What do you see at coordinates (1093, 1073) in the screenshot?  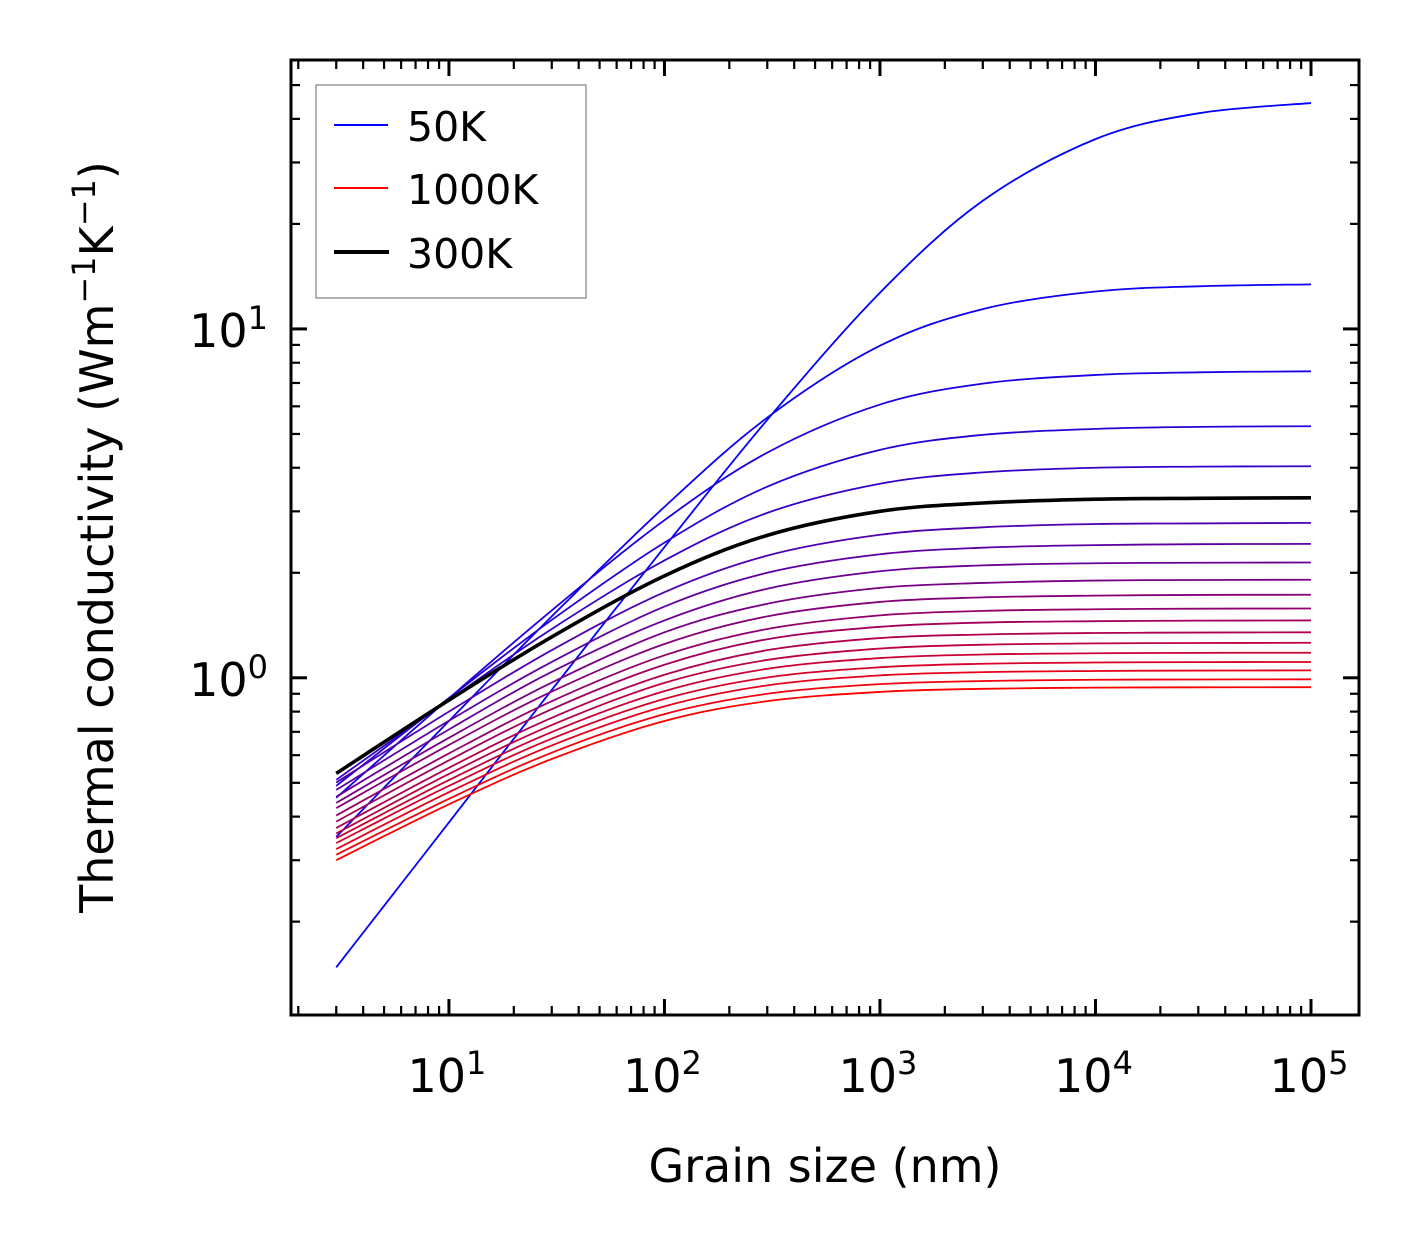 I see `x-tick-label: 104` at bounding box center [1093, 1073].